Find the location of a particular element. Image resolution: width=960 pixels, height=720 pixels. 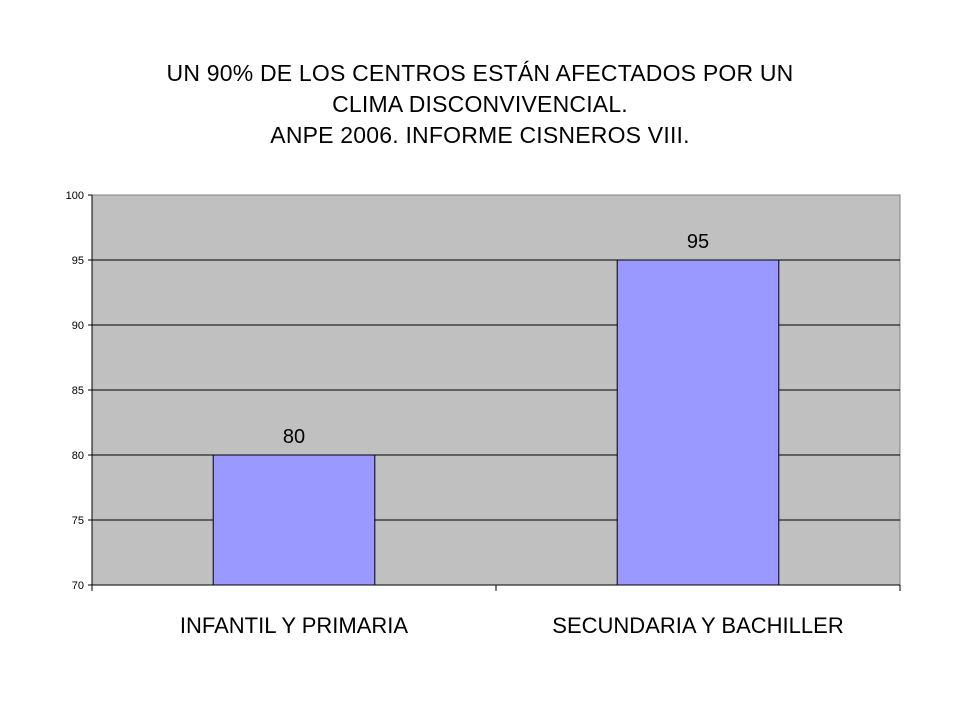

y-tick-label-100: 100 is located at coordinates (75, 196).